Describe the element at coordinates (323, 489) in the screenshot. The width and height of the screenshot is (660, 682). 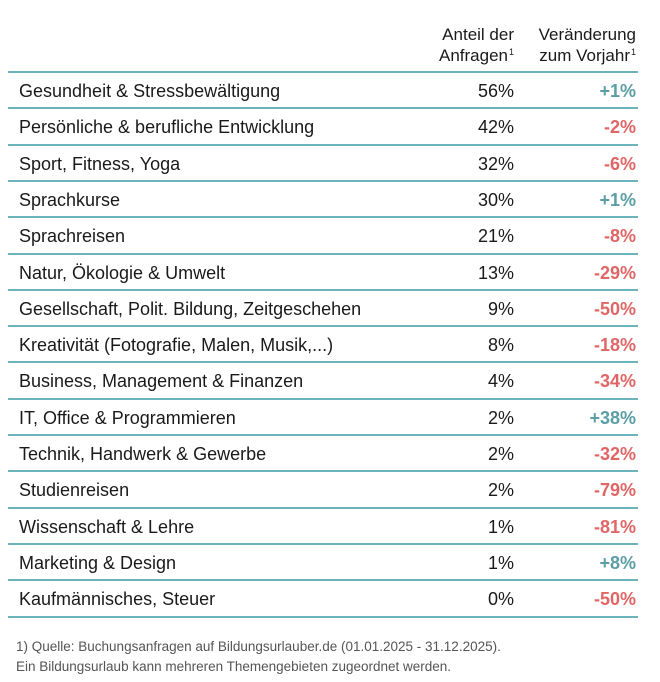
I see `table-row: Studienreisen 2% -79%` at that location.